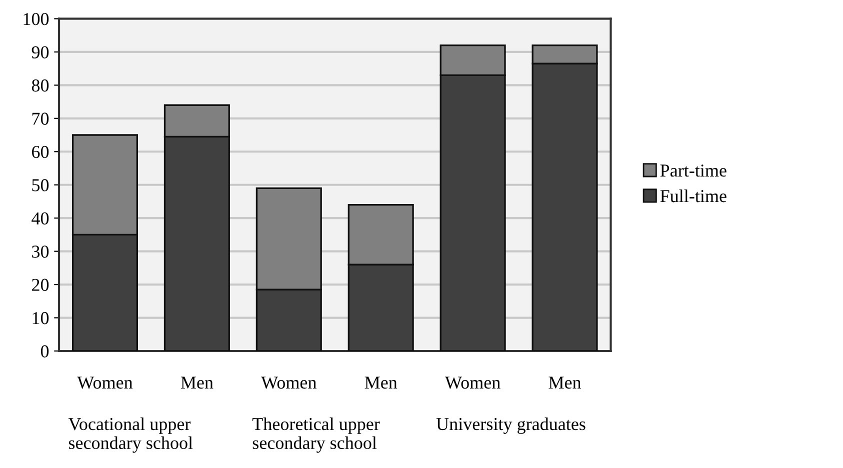 The height and width of the screenshot is (468, 843). What do you see at coordinates (40, 52) in the screenshot?
I see `y-tick-label: 90` at bounding box center [40, 52].